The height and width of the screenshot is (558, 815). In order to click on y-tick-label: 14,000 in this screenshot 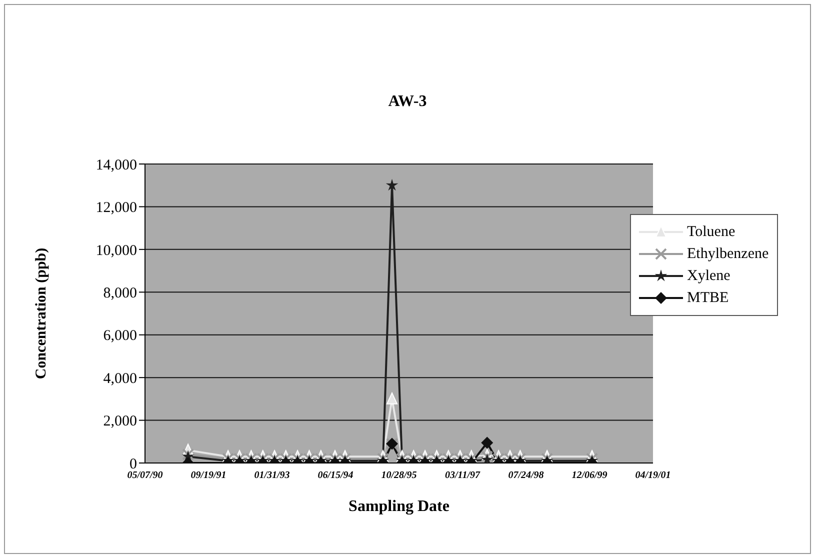, I will do `click(116, 165)`.